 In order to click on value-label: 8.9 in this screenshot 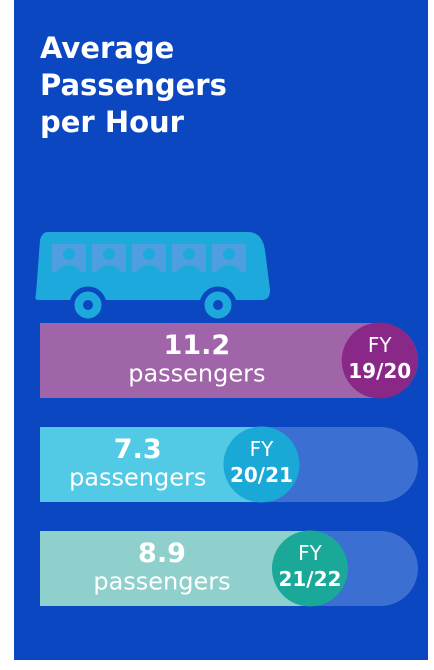, I will do `click(162, 553)`.